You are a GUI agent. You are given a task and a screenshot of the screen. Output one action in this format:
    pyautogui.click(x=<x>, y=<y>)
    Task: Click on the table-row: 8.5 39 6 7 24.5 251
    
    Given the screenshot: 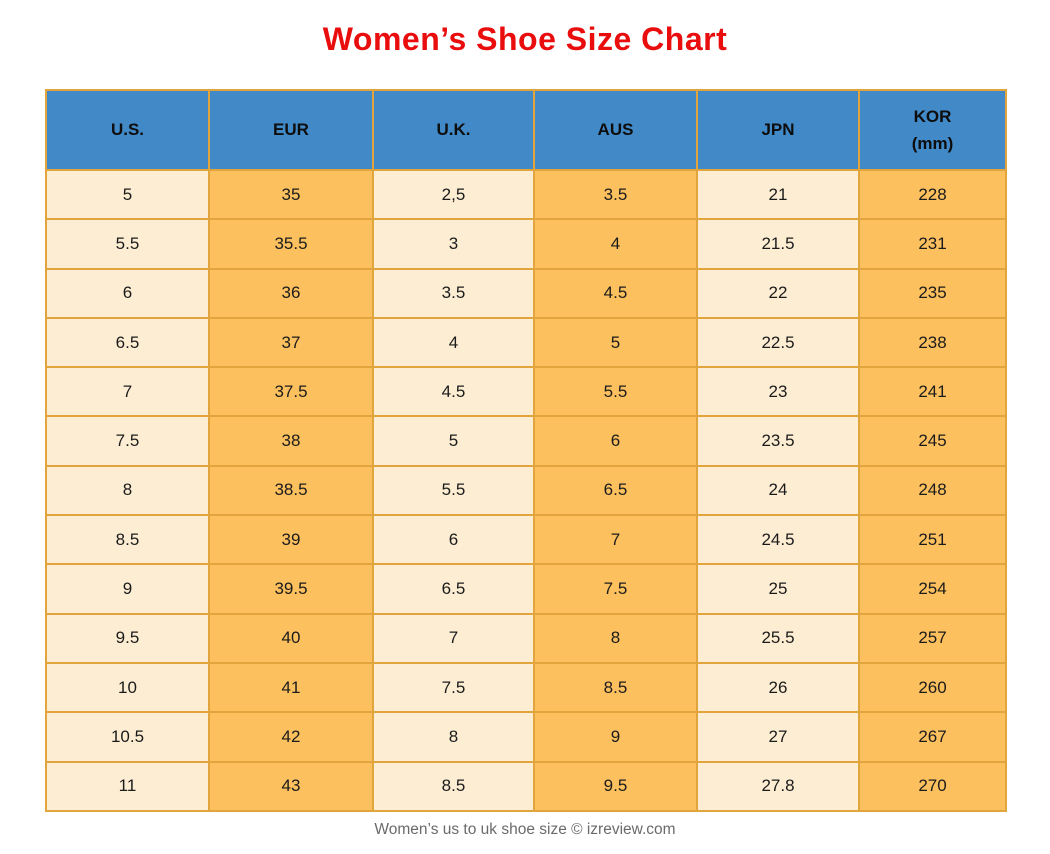 What is the action you would take?
    pyautogui.click(x=526, y=540)
    